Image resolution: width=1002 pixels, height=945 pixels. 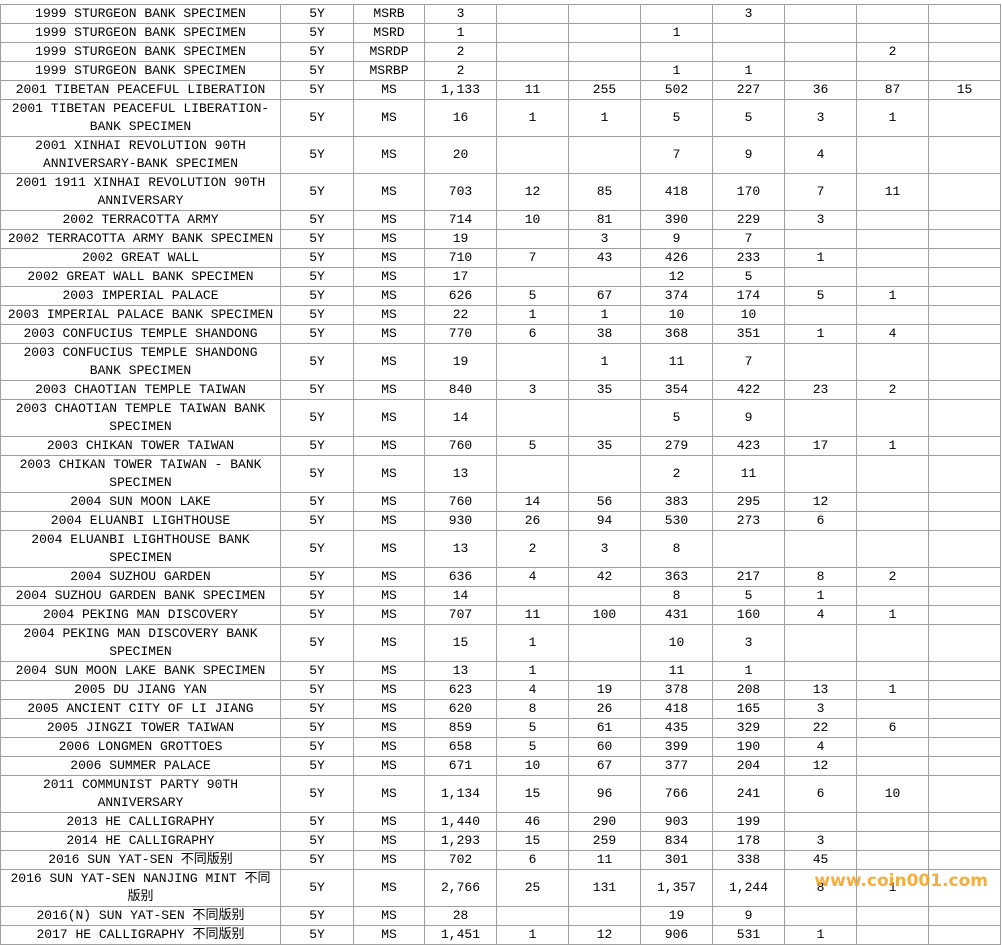 What do you see at coordinates (748, 690) in the screenshot?
I see `table-cell: 208` at bounding box center [748, 690].